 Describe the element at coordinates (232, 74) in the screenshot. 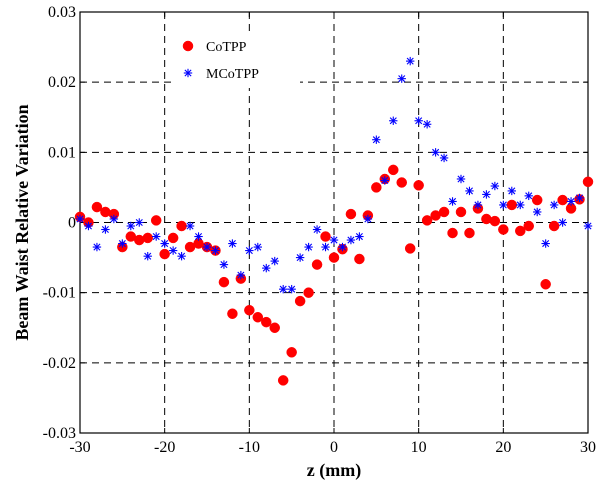

I see `legend-label-mcotpp: MCoTPP` at that location.